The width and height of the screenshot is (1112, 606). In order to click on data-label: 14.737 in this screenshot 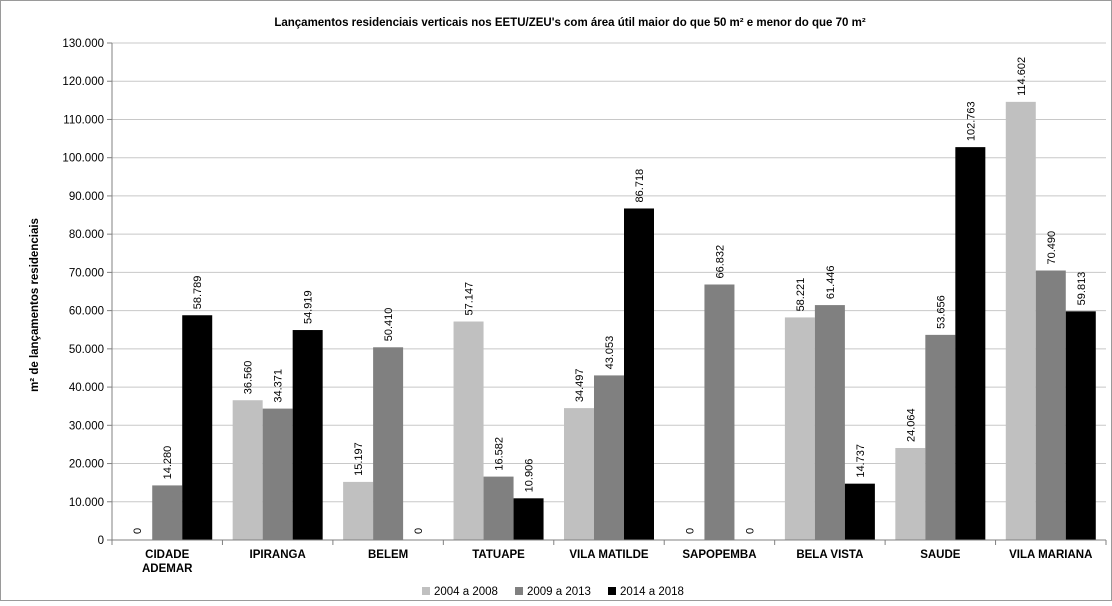, I will do `click(861, 461)`.